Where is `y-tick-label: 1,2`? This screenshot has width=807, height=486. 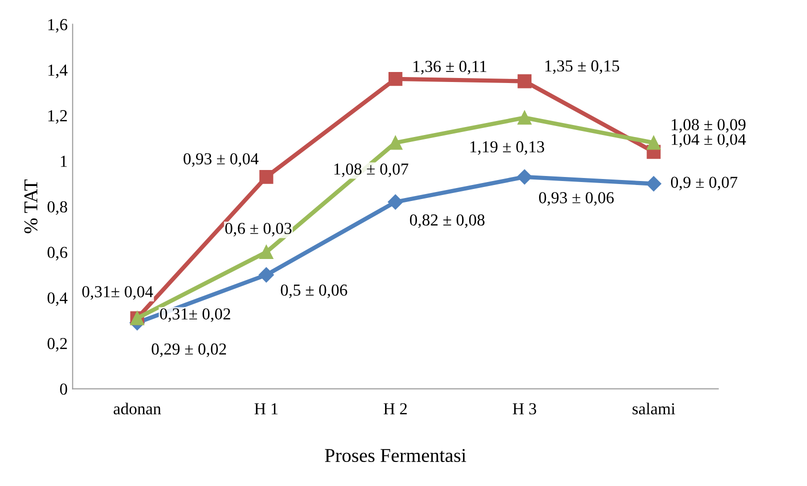
y-tick-label: 1,2 is located at coordinates (57, 117).